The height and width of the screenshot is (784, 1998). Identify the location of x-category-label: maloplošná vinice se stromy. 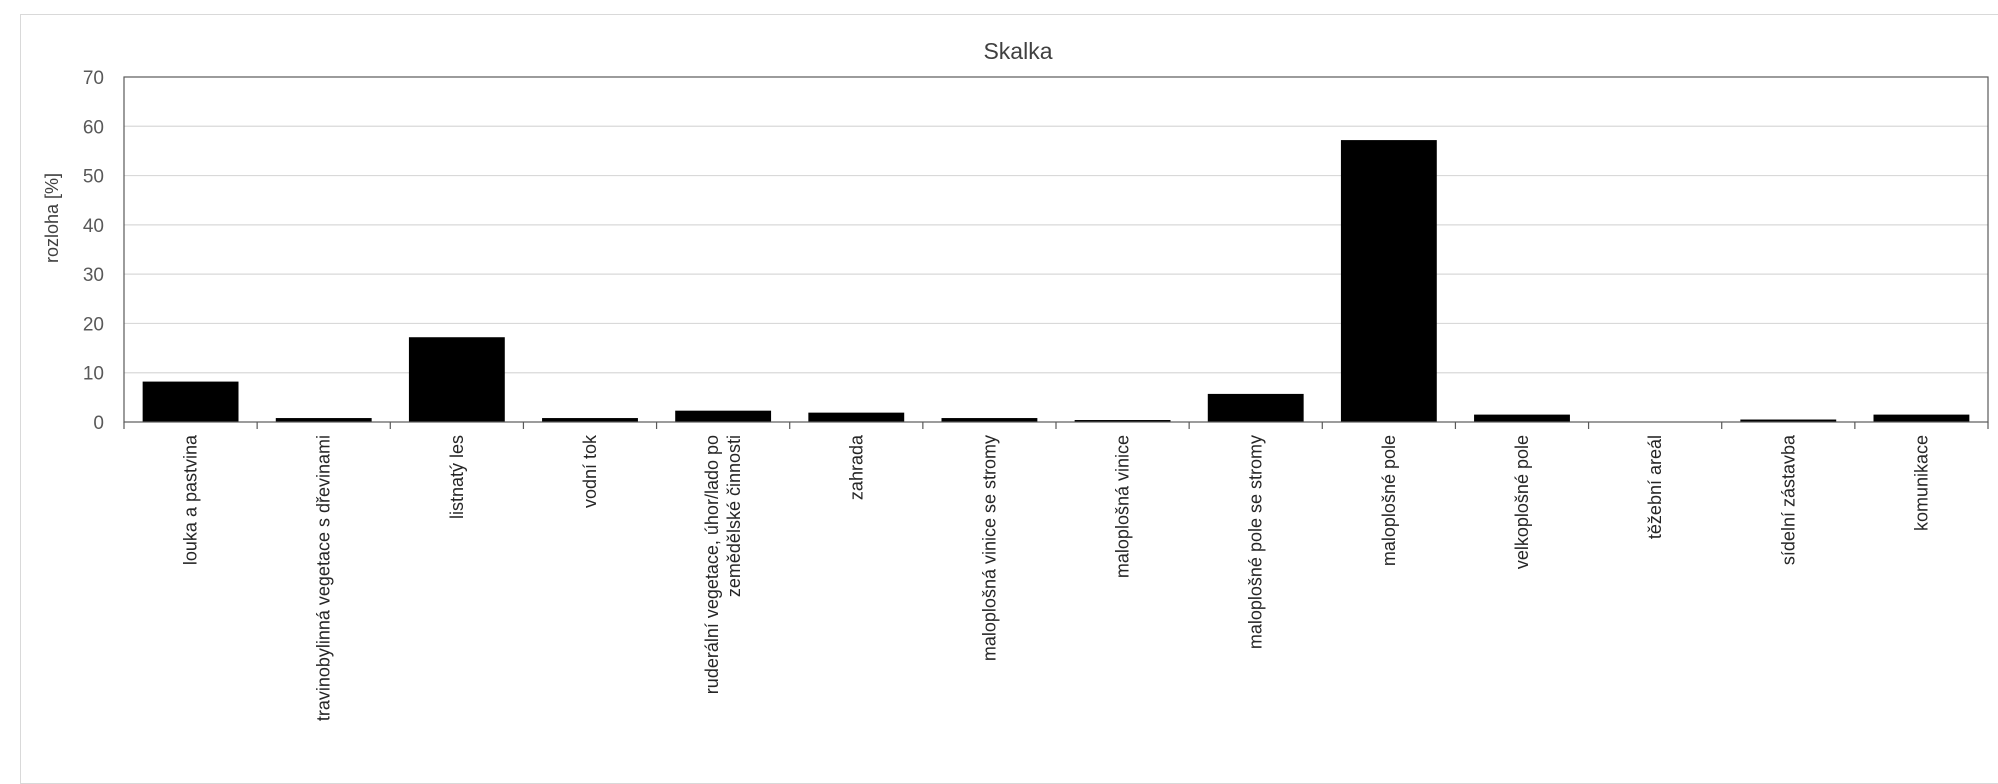
(989, 548).